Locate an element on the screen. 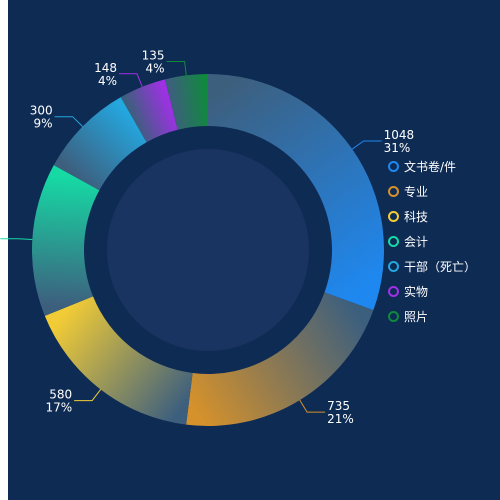 This screenshot has height=500, width=500. value-label-0: 1048 is located at coordinates (399, 135).